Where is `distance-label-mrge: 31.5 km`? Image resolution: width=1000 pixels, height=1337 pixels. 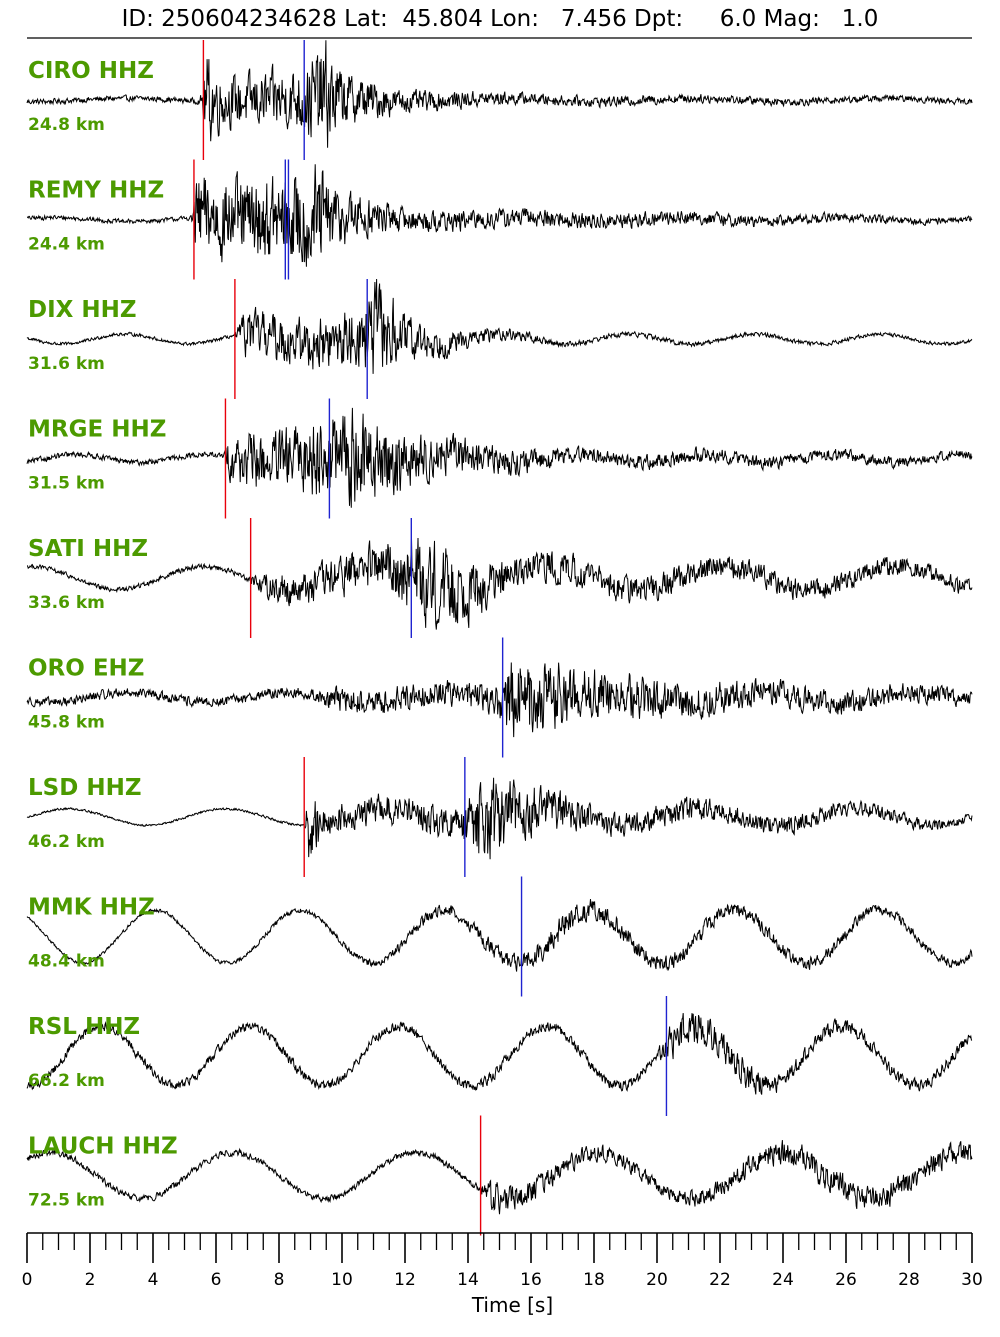 distance-label-mrge: 31.5 km is located at coordinates (66, 484).